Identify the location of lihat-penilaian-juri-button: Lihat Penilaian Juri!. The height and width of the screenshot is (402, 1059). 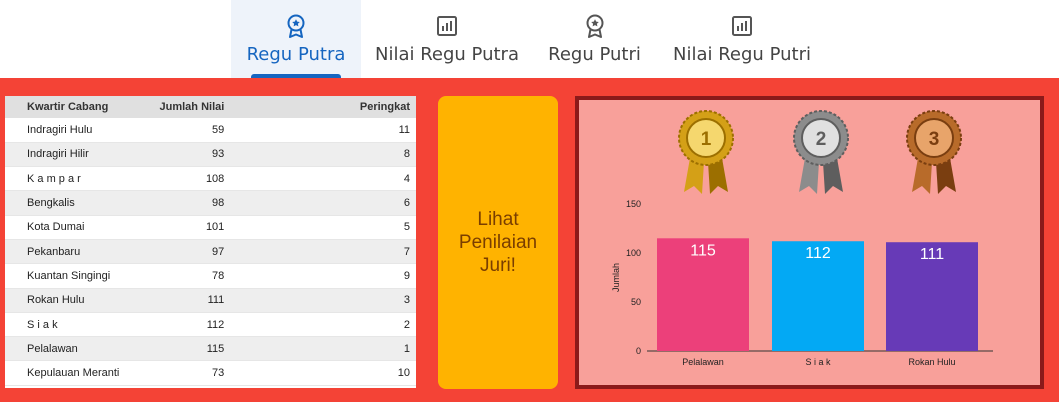
(498, 242).